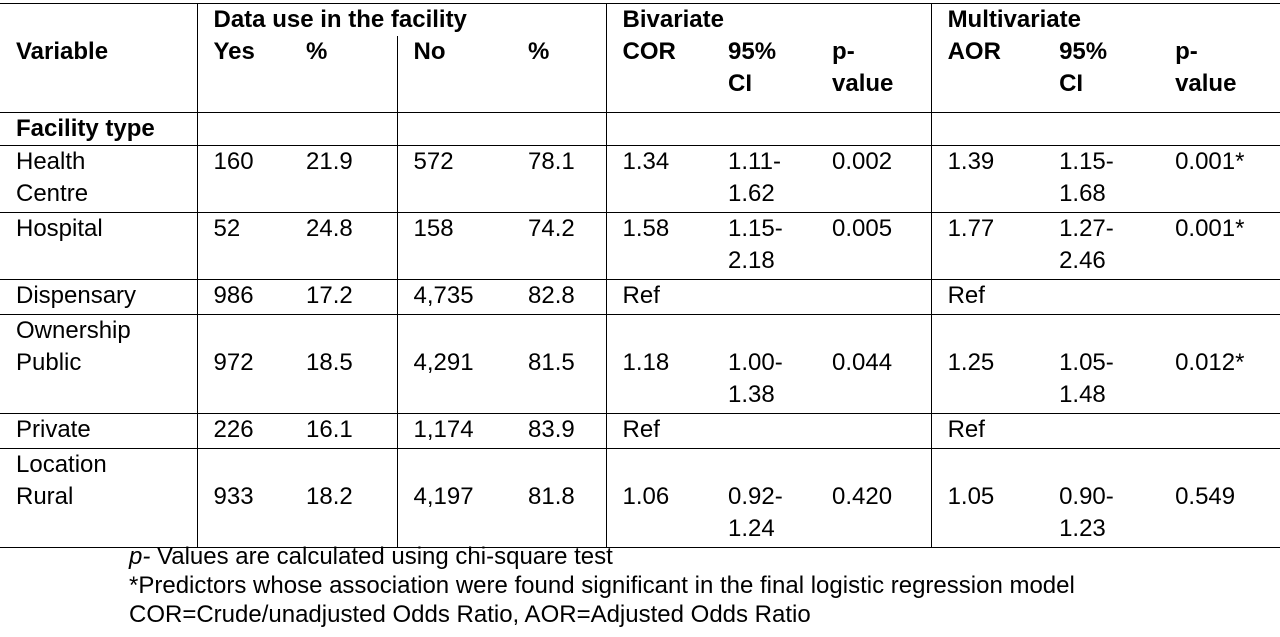 Image resolution: width=1280 pixels, height=637 pixels. What do you see at coordinates (454, 179) in the screenshot?
I see `cell-no: 572` at bounding box center [454, 179].